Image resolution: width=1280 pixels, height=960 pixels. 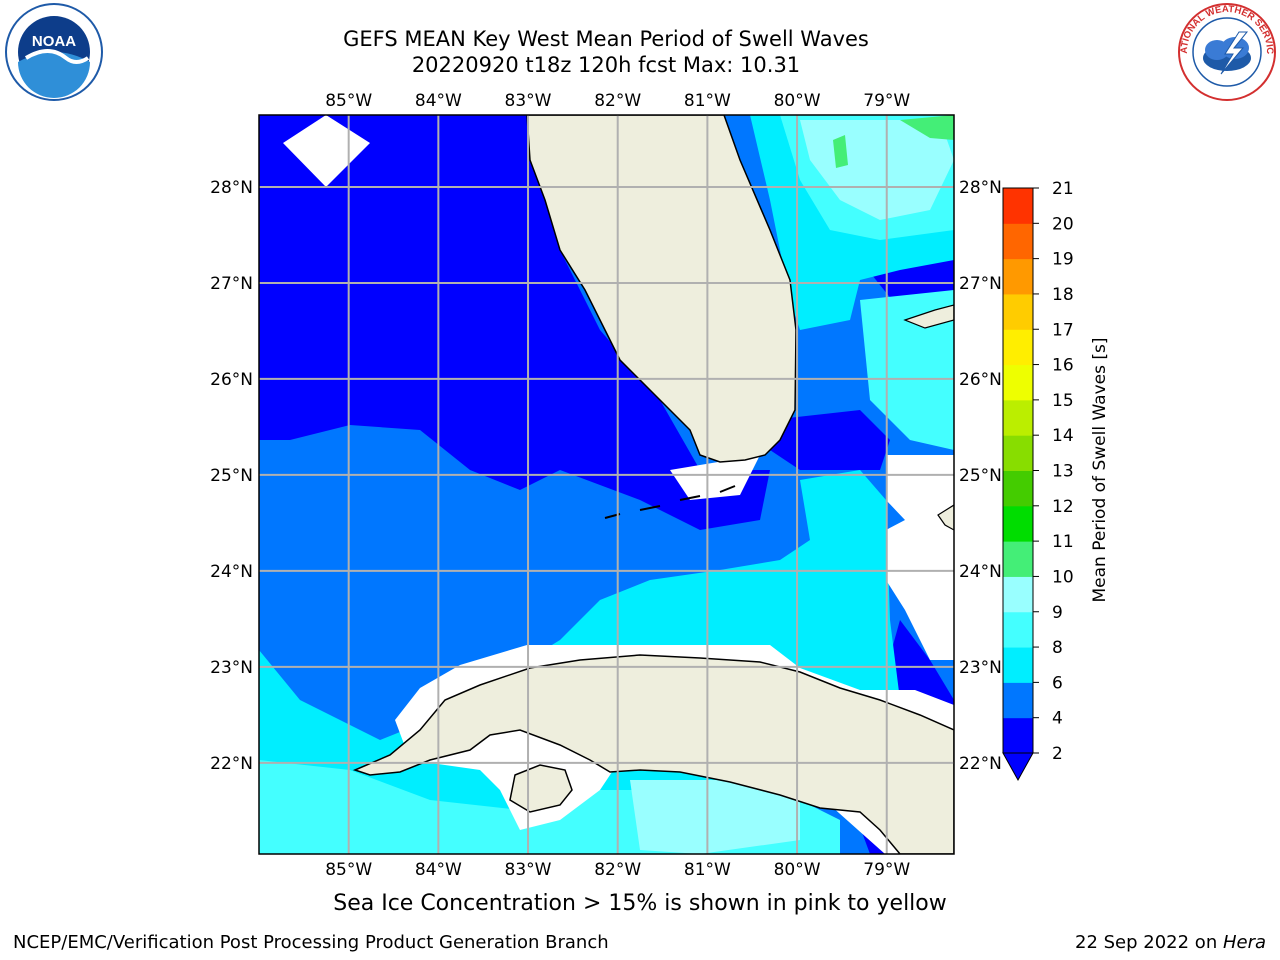 I want to click on colorbar: 21 20 19 18 17 16 15 14 13 12 11 10 9 8 6 4 2, so click(x=1038, y=480).